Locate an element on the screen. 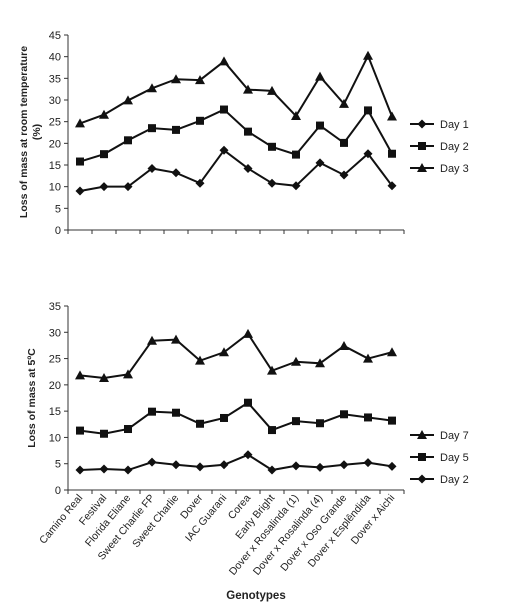  y-tick-label: 10 is located at coordinates (55, 438).